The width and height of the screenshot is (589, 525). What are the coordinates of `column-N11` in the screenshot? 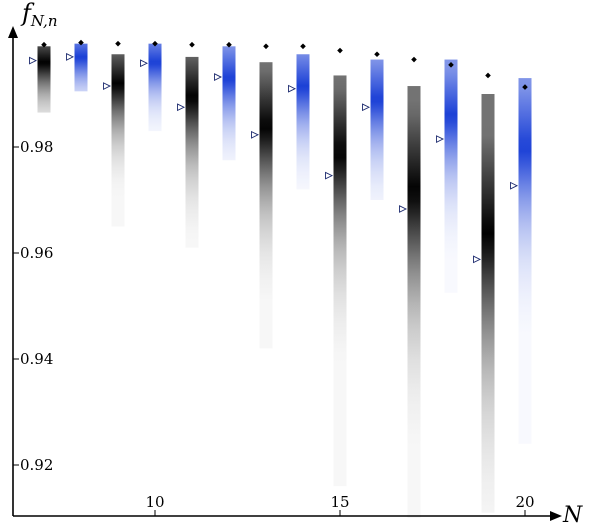 It's located at (192, 152).